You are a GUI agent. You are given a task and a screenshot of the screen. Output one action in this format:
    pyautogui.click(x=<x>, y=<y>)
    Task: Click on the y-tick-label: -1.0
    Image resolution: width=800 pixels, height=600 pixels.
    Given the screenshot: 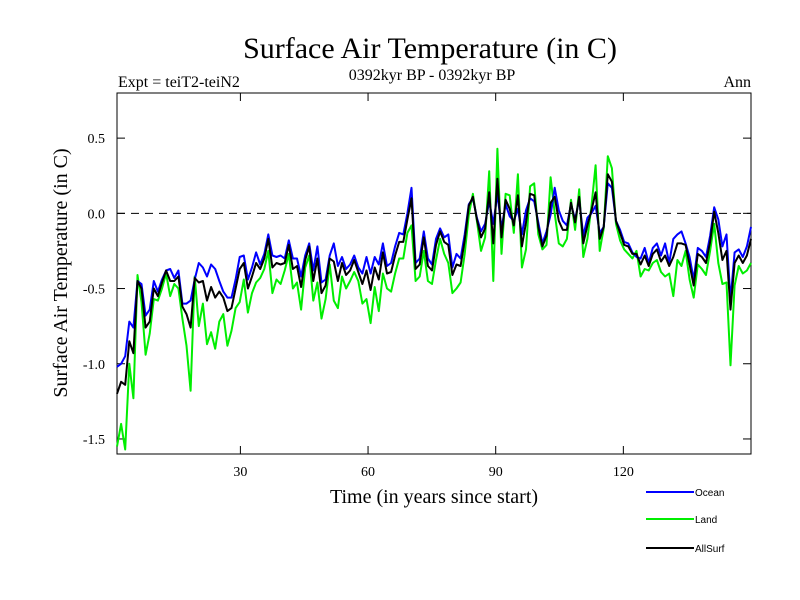 What is the action you would take?
    pyautogui.click(x=94, y=365)
    